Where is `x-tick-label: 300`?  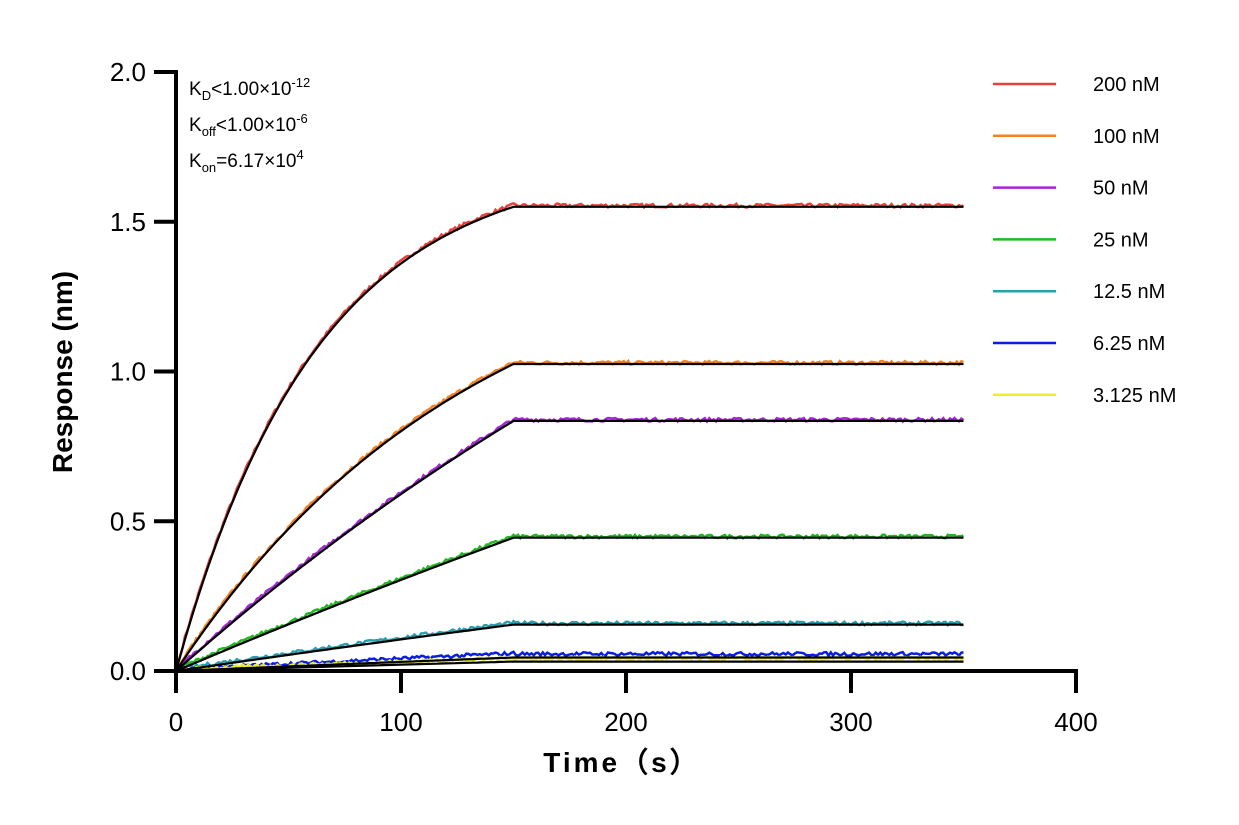
x-tick-label: 300 is located at coordinates (850, 722).